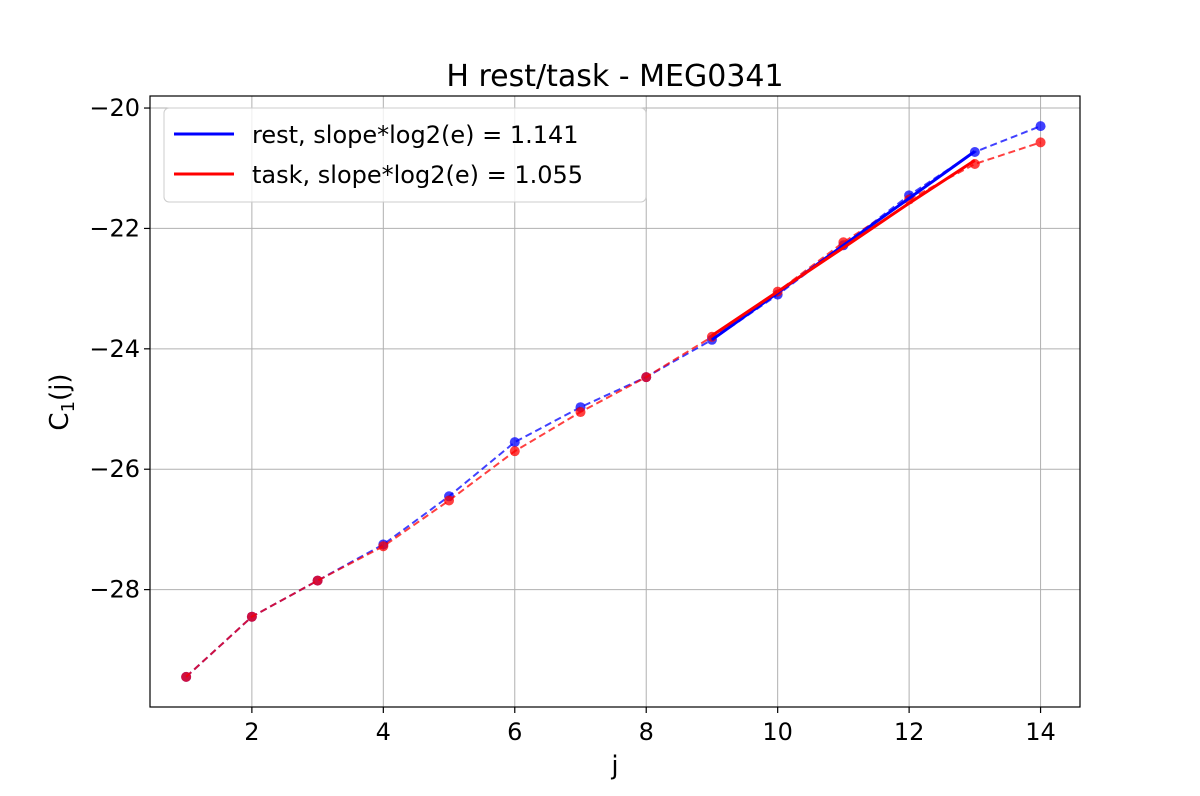 The height and width of the screenshot is (796, 1200). I want to click on x-tick-label: 6, so click(514, 732).